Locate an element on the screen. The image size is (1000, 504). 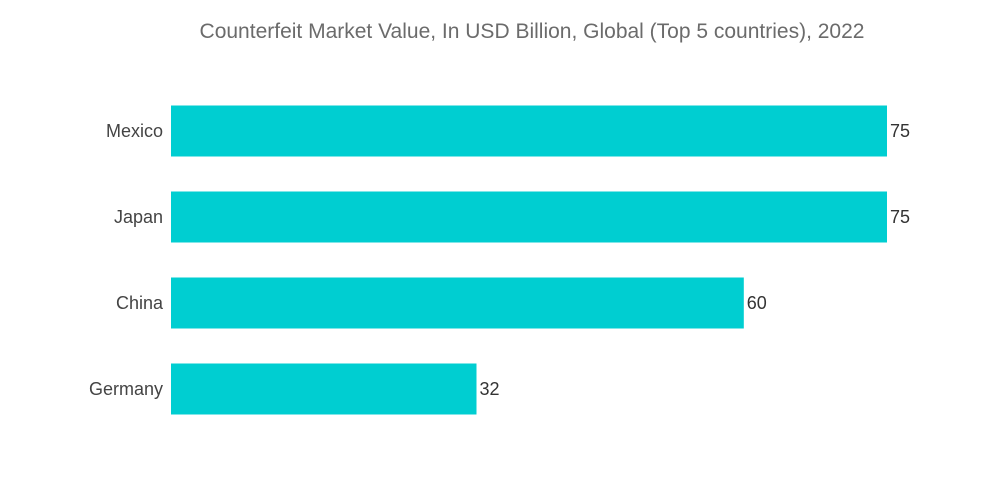
value-label-china: 60 is located at coordinates (757, 303).